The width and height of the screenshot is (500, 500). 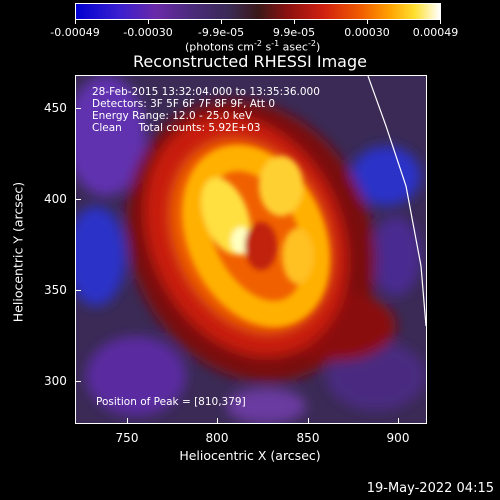 What do you see at coordinates (55, 199) in the screenshot?
I see `y-tick-label: 400` at bounding box center [55, 199].